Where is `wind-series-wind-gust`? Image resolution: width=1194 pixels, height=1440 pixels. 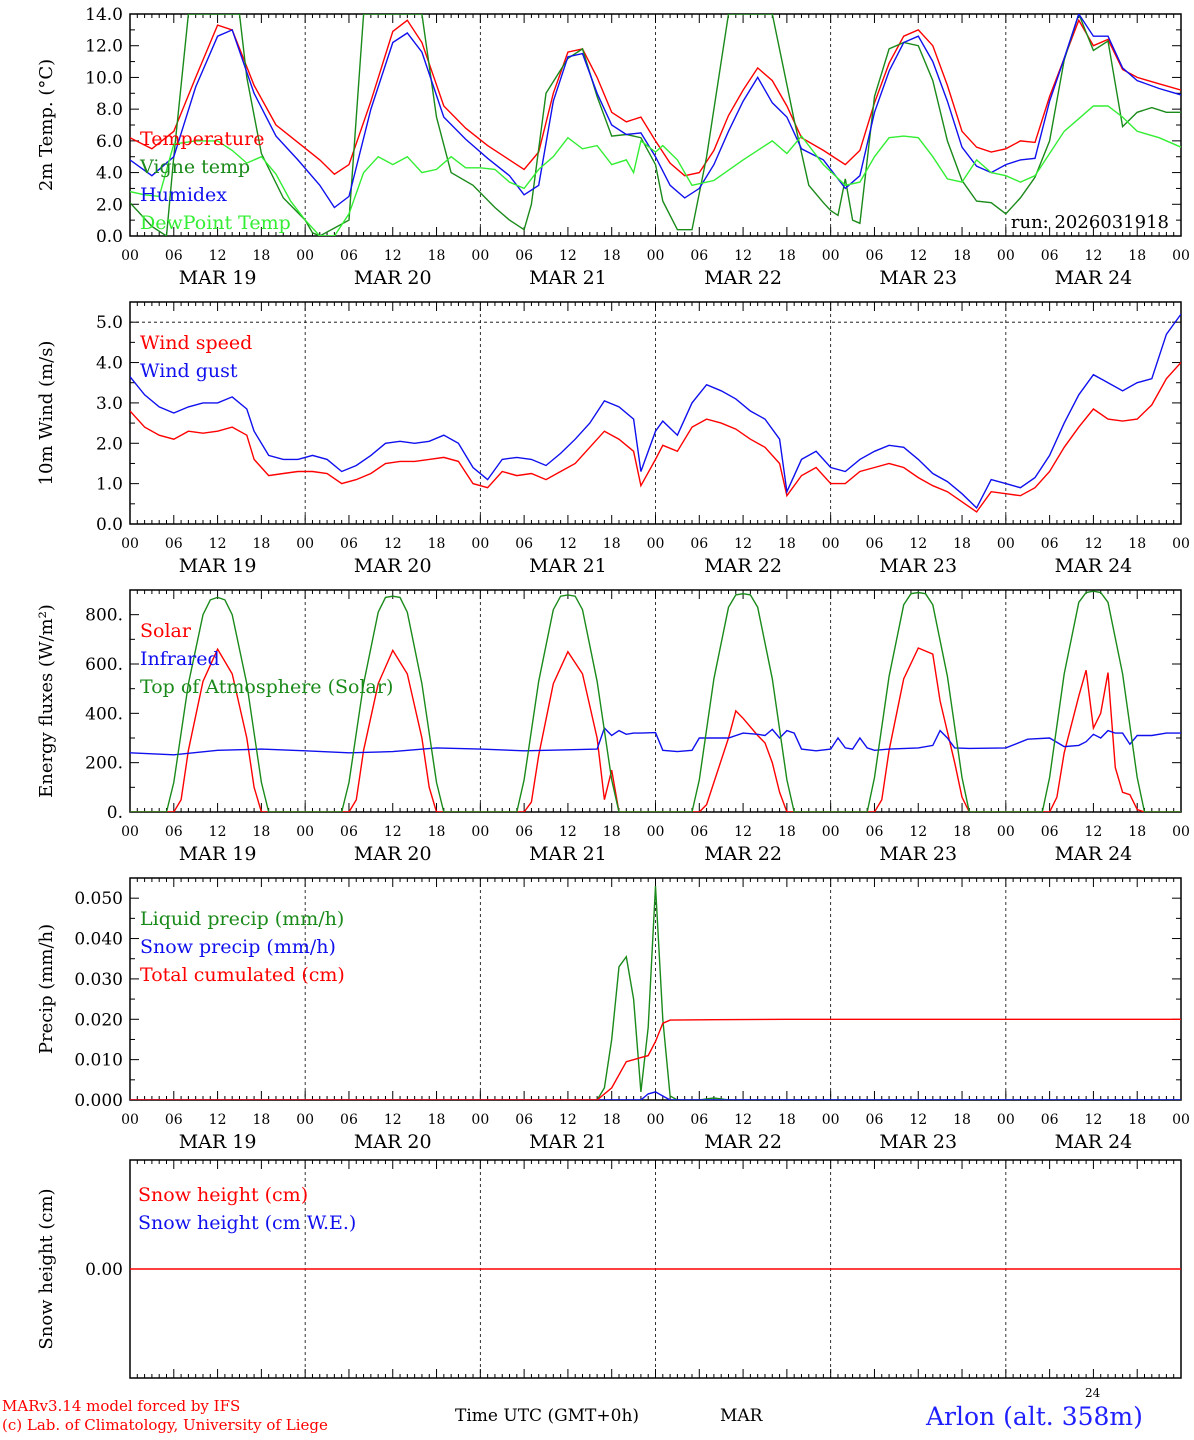 wind-series-wind-gust is located at coordinates (655, 411).